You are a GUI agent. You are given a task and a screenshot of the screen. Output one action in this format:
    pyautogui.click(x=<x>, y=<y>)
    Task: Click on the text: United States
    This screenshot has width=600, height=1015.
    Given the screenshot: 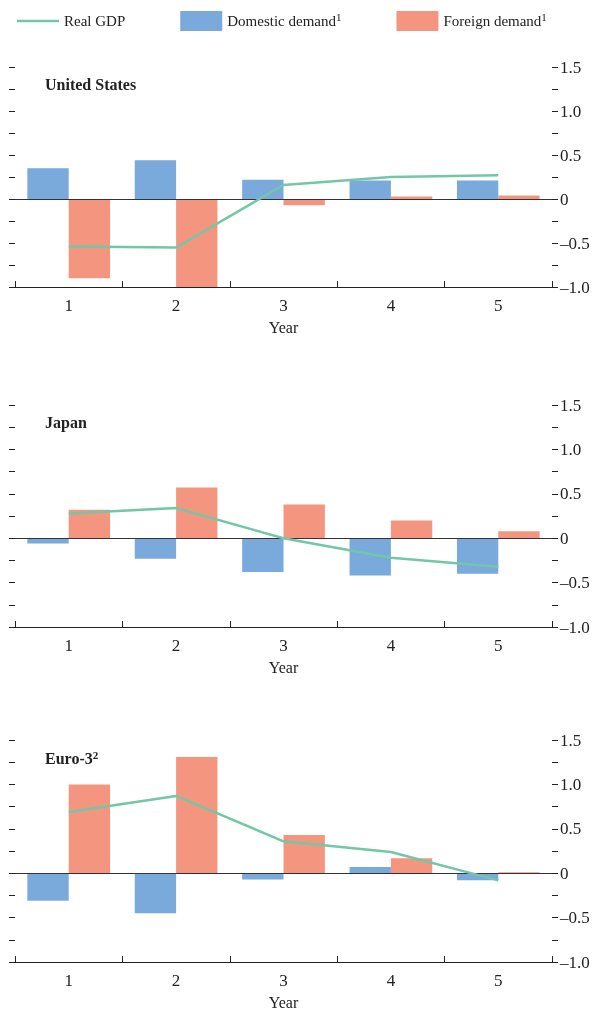 What is the action you would take?
    pyautogui.click(x=91, y=84)
    